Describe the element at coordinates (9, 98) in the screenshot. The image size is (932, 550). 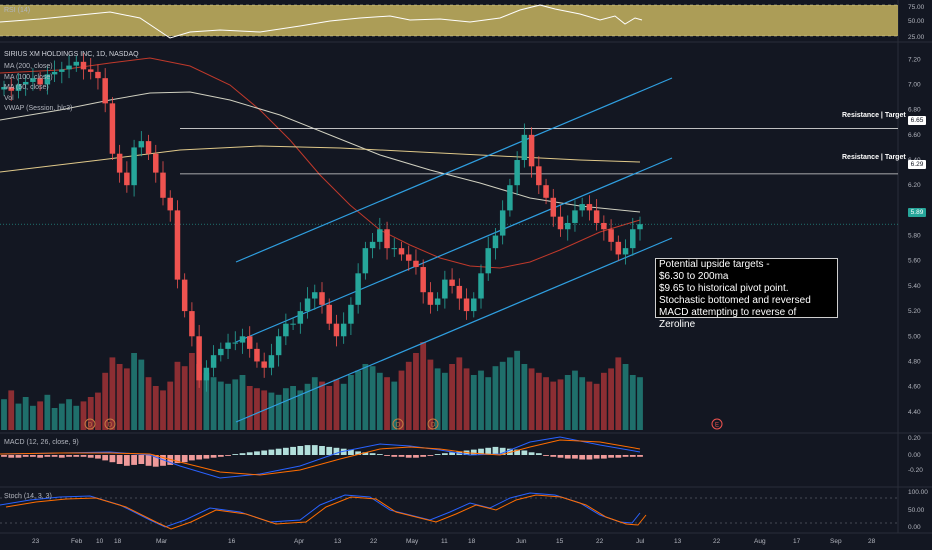
I see `legend-vol: Vol` at that location.